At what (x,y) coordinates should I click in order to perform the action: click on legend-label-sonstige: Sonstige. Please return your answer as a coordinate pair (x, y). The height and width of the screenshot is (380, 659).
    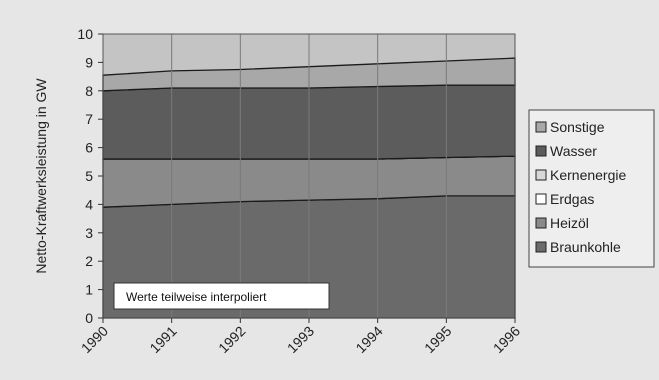
    Looking at the image, I should click on (577, 127).